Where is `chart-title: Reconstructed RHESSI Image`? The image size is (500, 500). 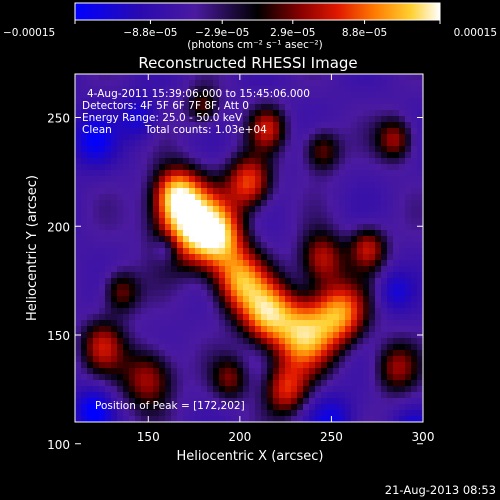
chart-title: Reconstructed RHESSI Image is located at coordinates (247, 63).